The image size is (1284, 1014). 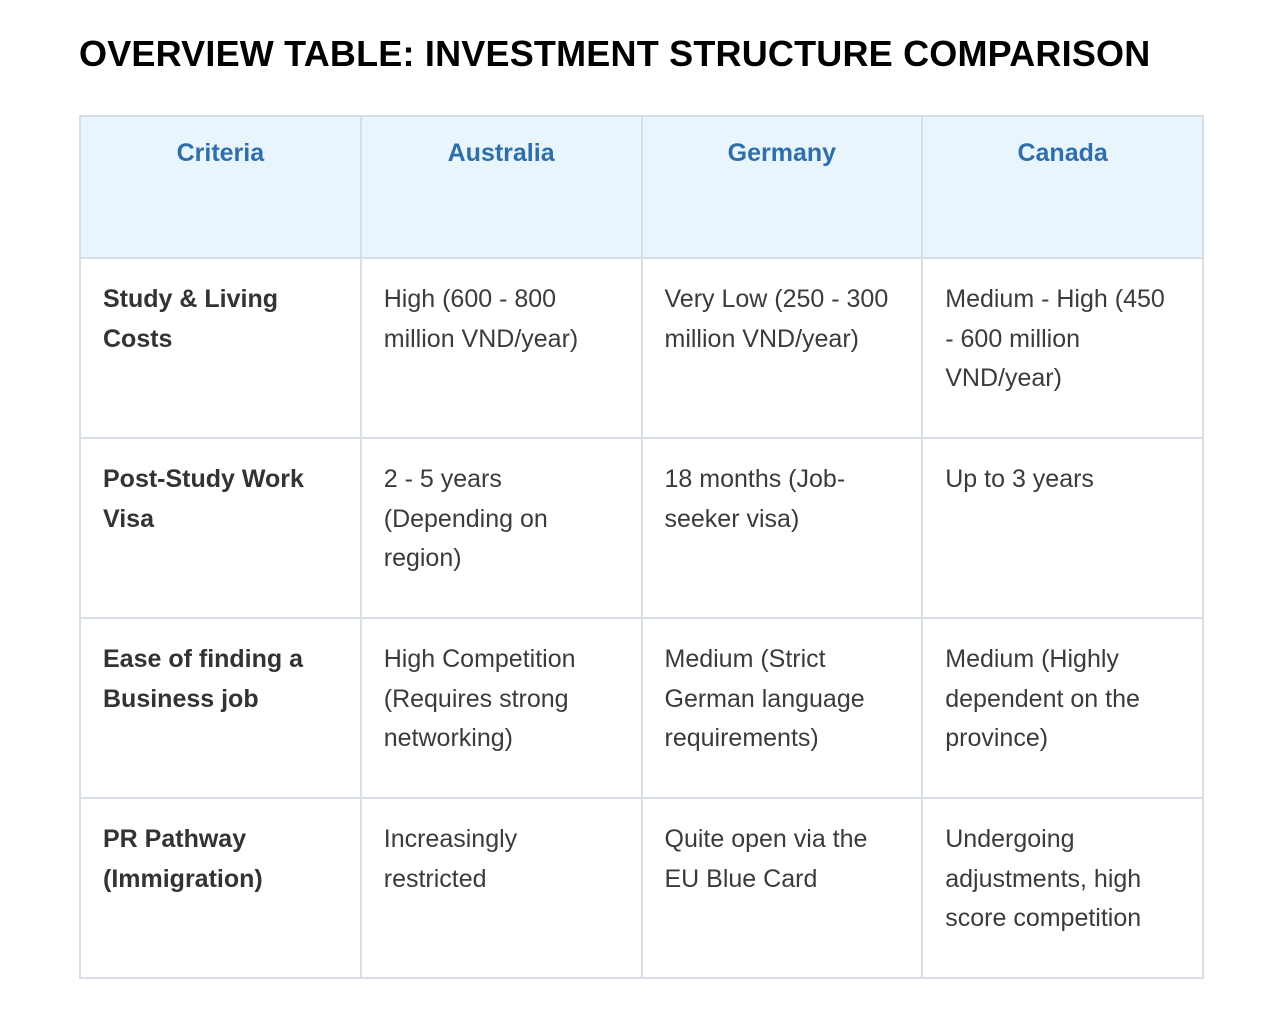 What do you see at coordinates (220, 528) in the screenshot?
I see `criteria-cell: Post-Study Work Visa` at bounding box center [220, 528].